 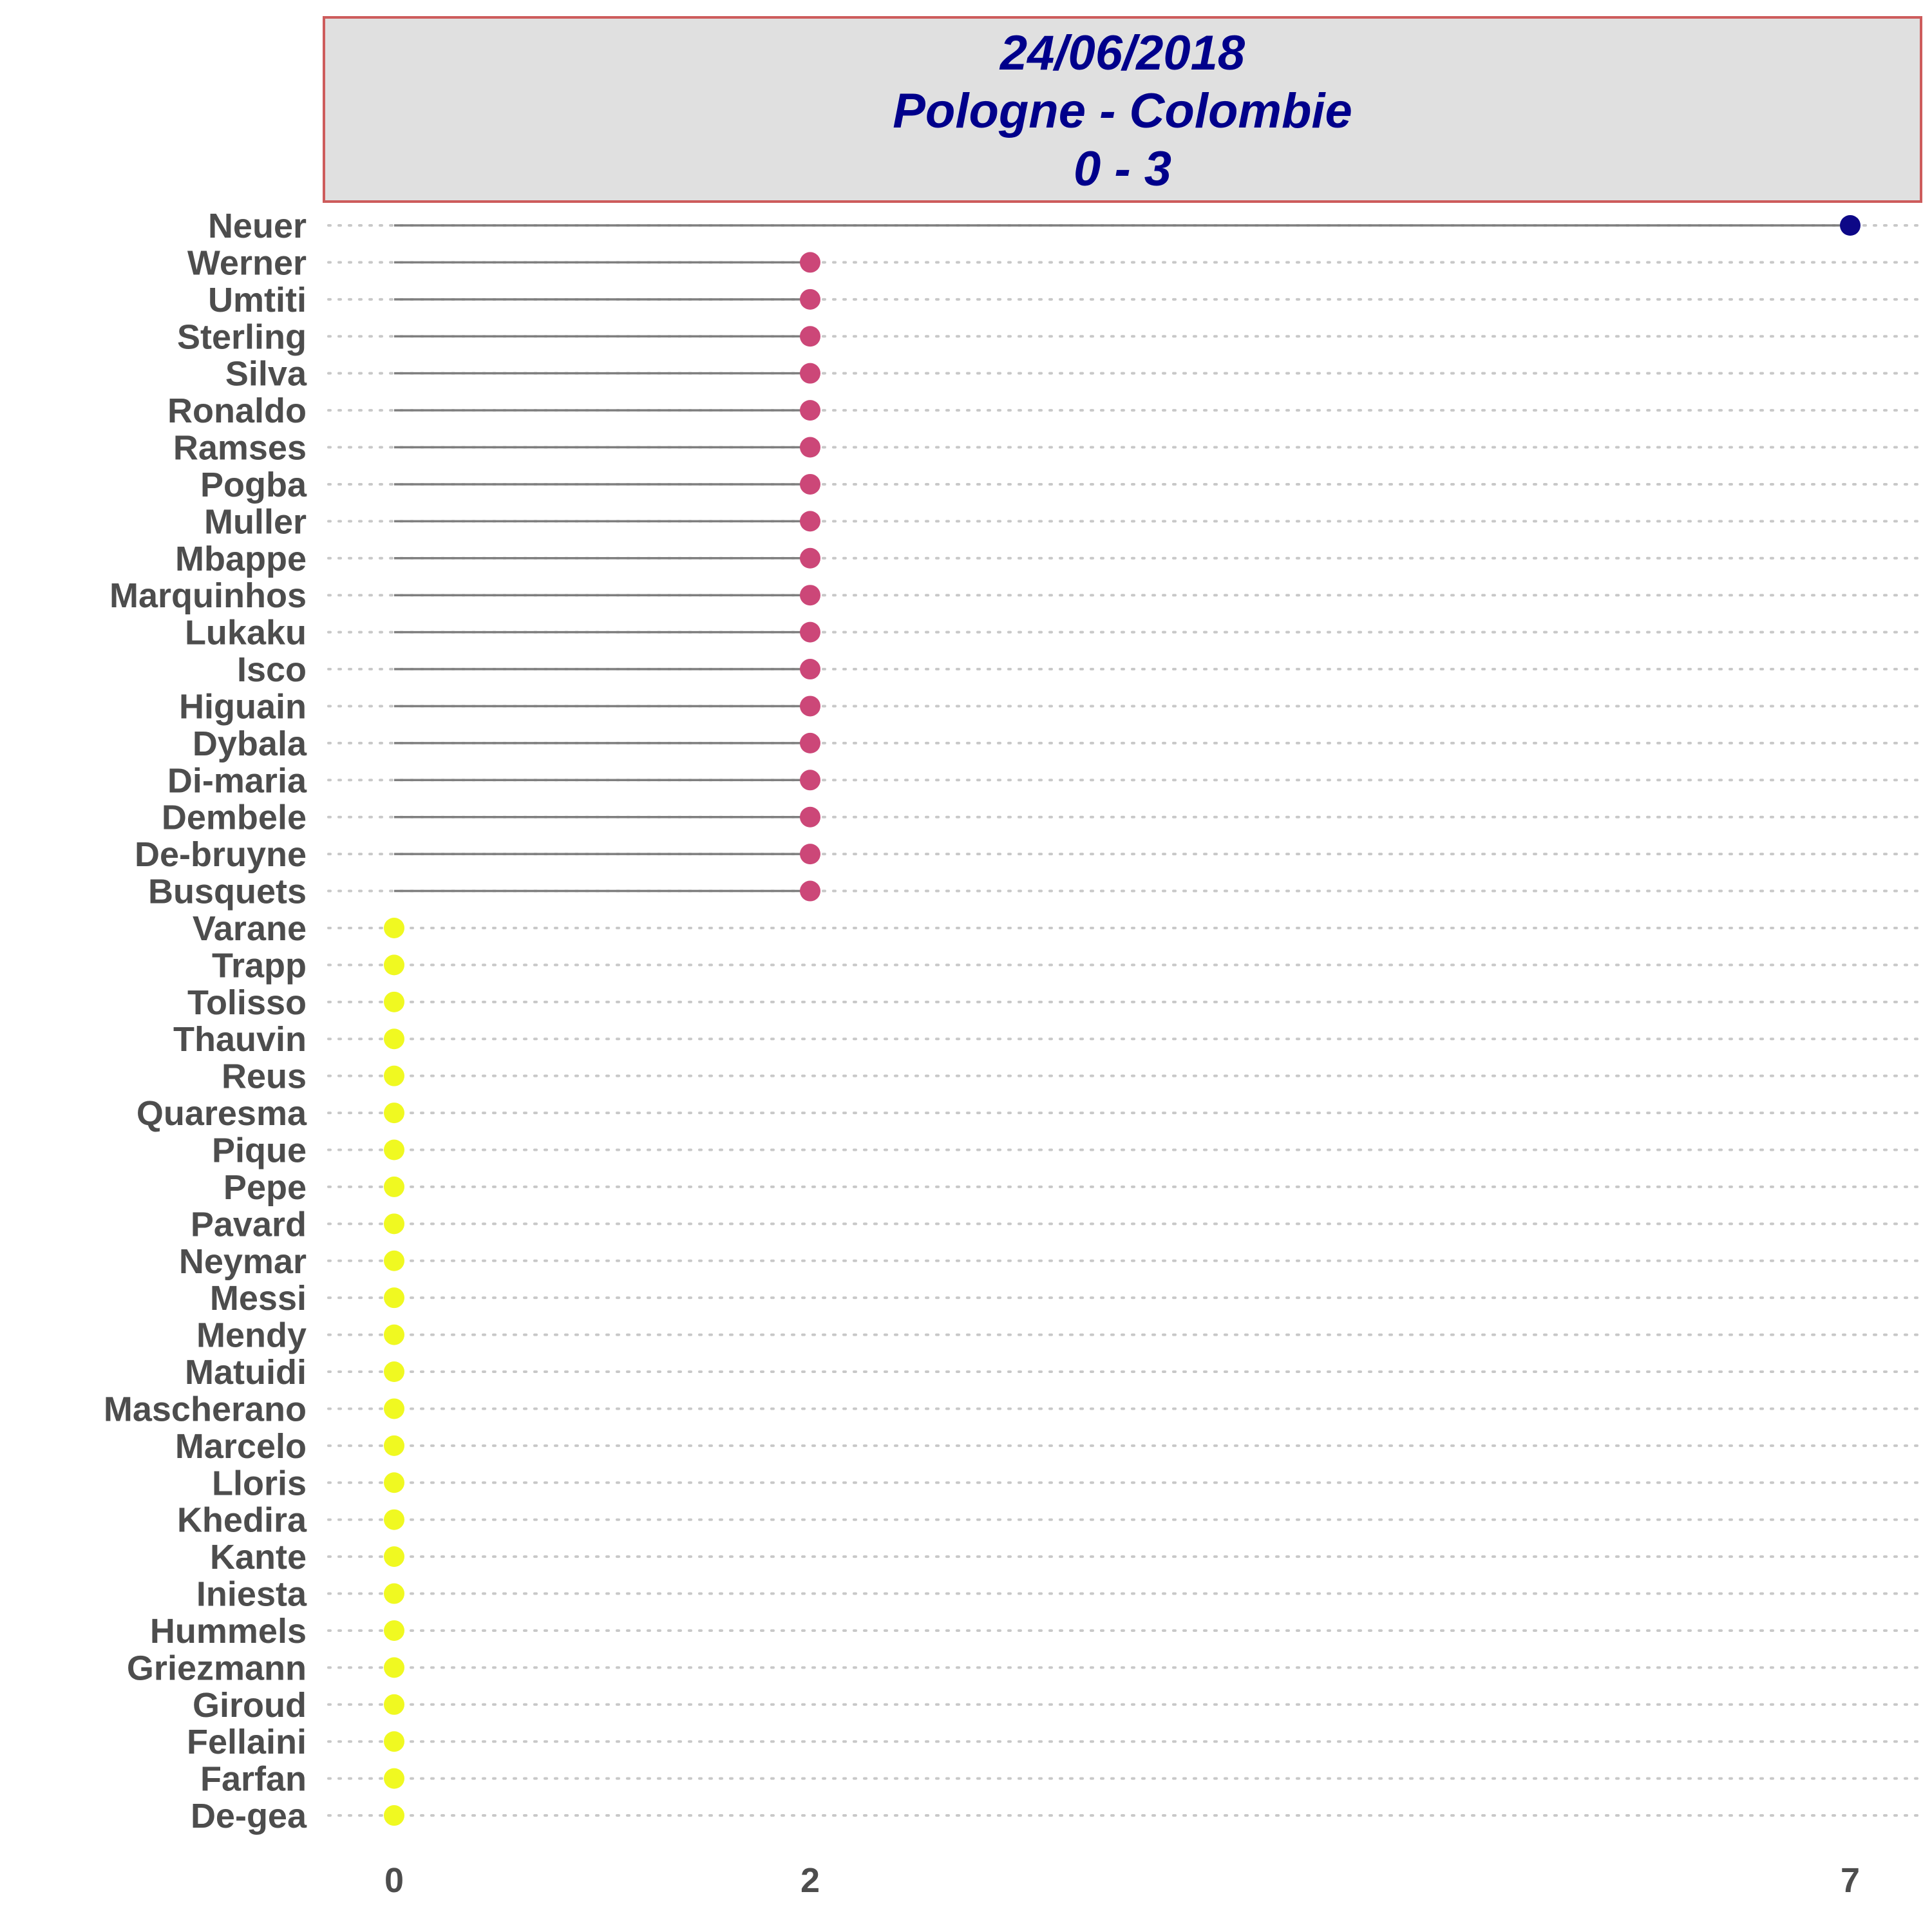 I want to click on y-axis-label: Fellaini, so click(x=247, y=1742).